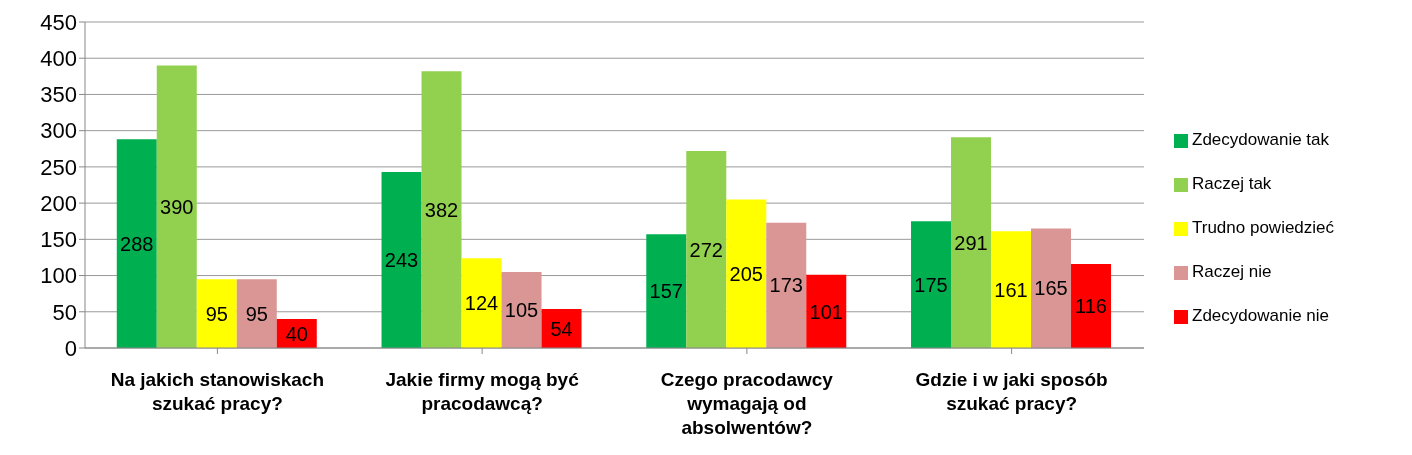 The image size is (1412, 455). I want to click on x-tick-label: Gdzie i w jaki sposób szukać pracy?, so click(1011, 391).